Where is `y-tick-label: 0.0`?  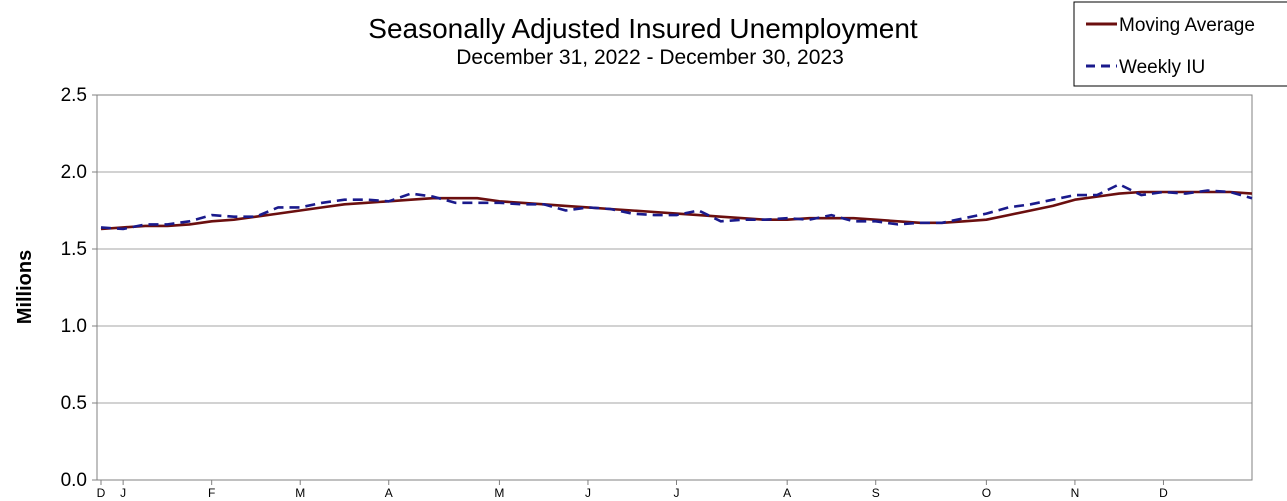
y-tick-label: 0.0 is located at coordinates (74, 480).